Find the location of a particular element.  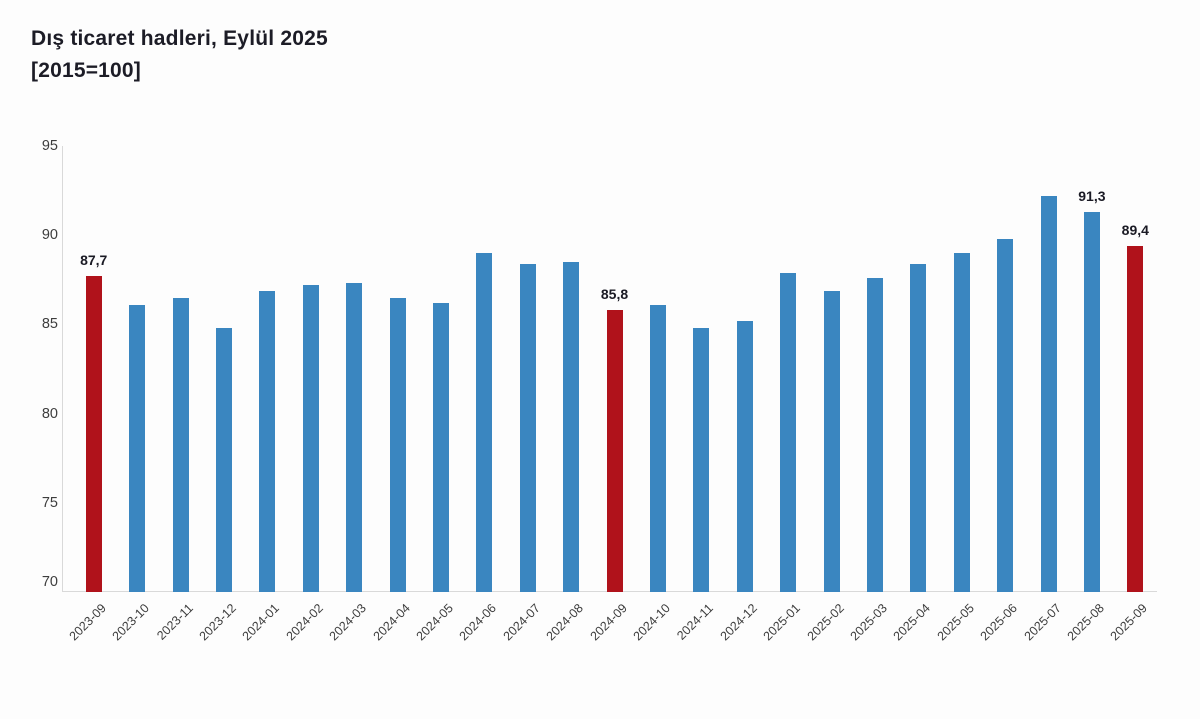

y-axis-tick-label: 75 is located at coordinates (49, 502).